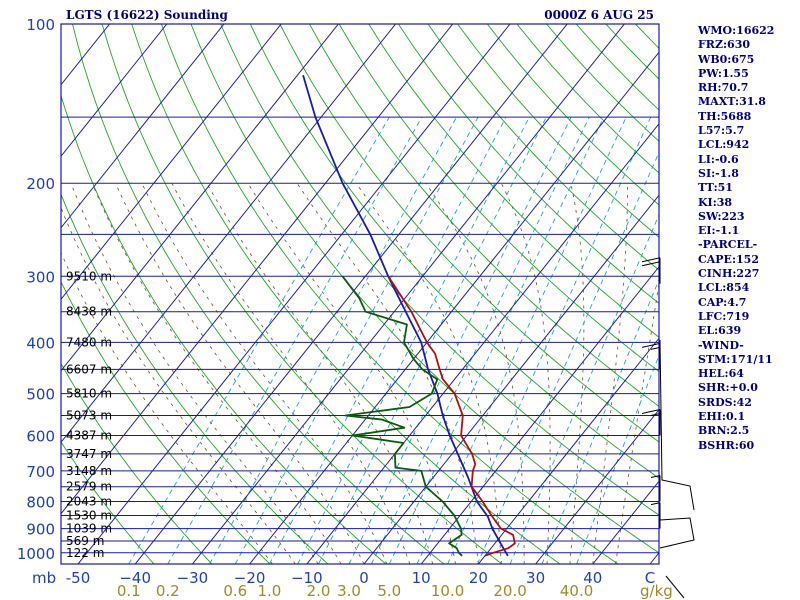  What do you see at coordinates (535, 578) in the screenshot?
I see `temperature-tick-label: 30` at bounding box center [535, 578].